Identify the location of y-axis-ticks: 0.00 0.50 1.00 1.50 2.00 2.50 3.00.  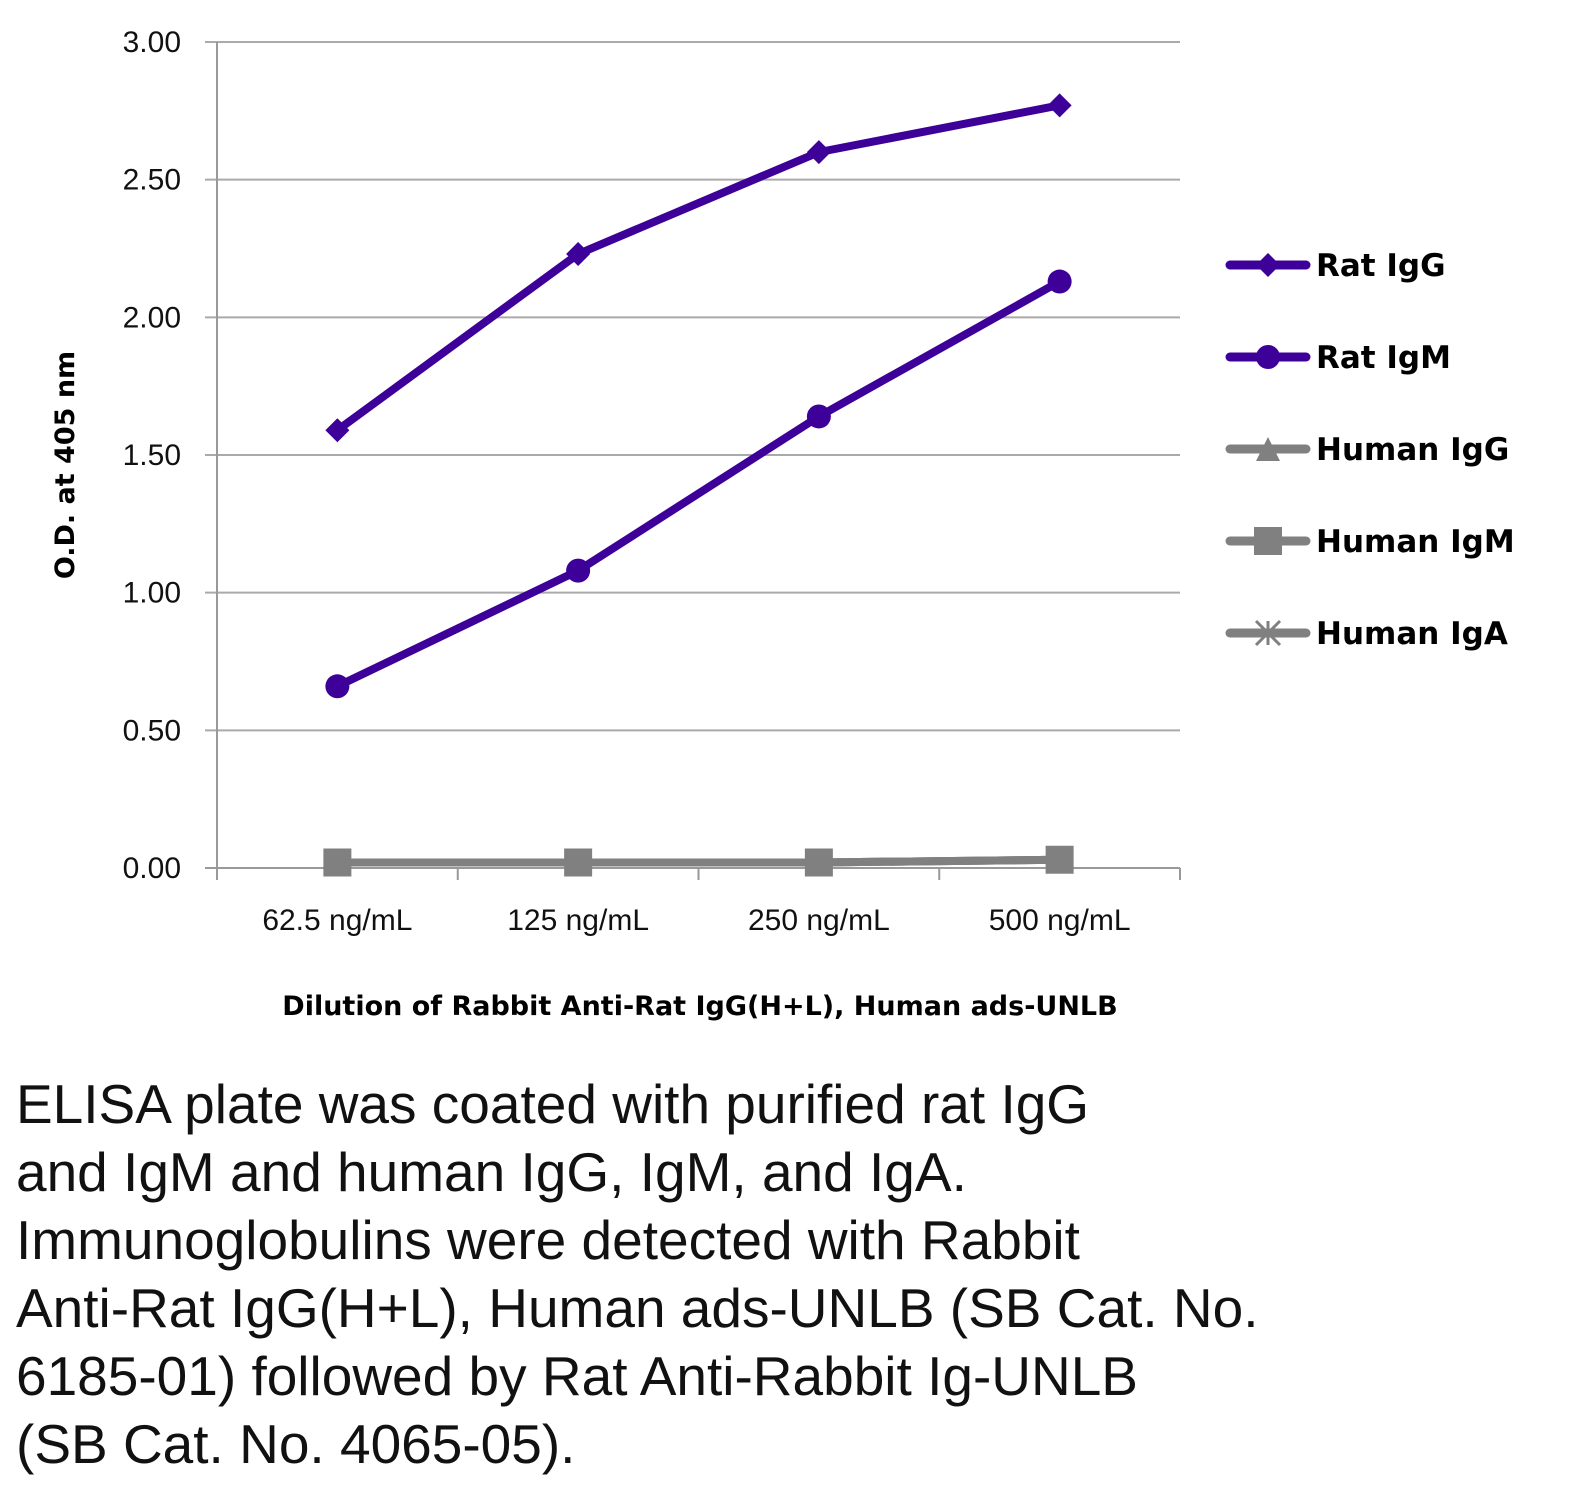
(152, 455).